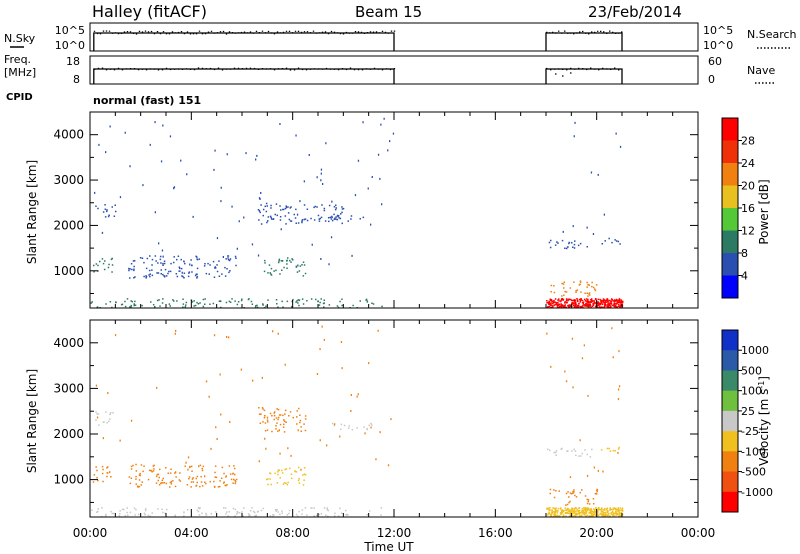 This screenshot has width=800, height=554. What do you see at coordinates (19, 97) in the screenshot?
I see `cpid-label: CPID` at bounding box center [19, 97].